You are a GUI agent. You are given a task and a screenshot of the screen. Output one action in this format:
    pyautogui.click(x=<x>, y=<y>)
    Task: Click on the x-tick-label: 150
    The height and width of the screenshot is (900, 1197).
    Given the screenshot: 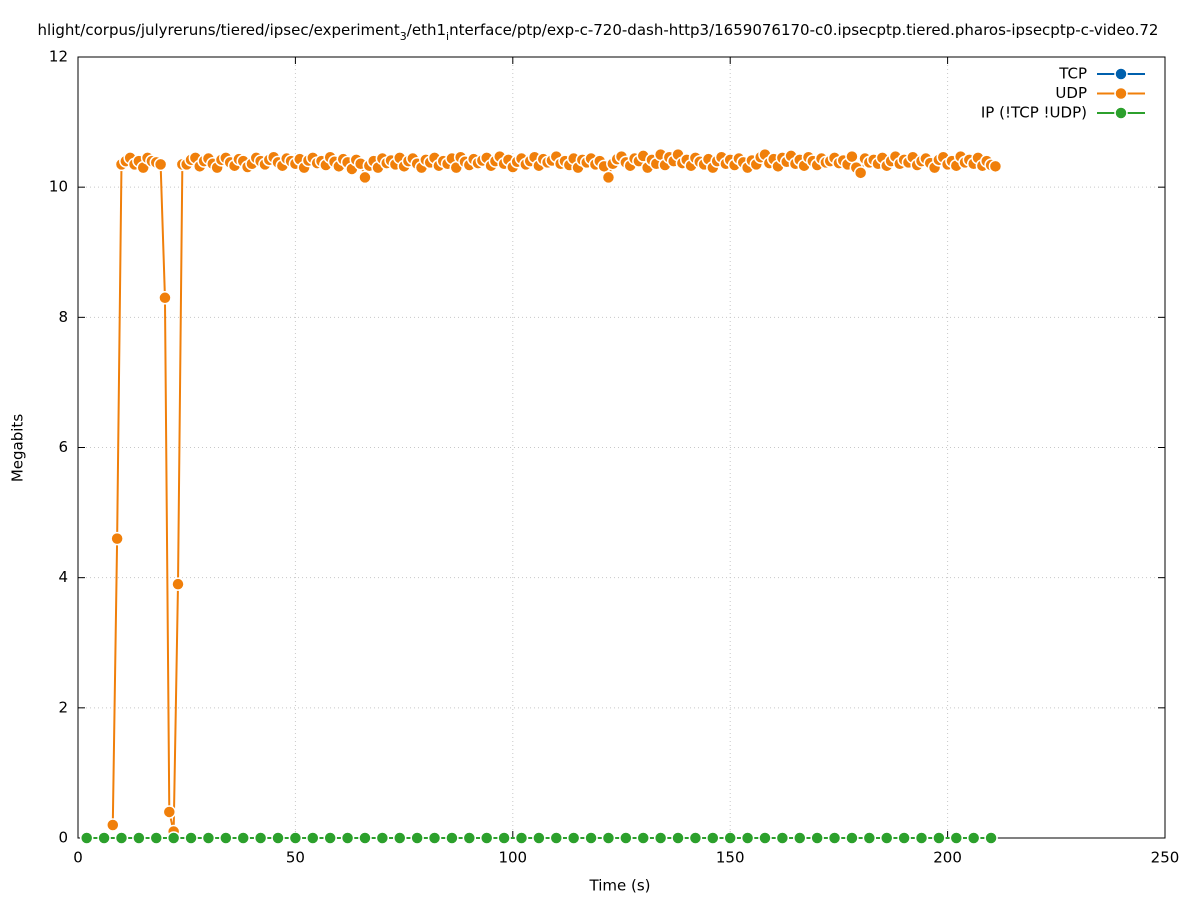 What is the action you would take?
    pyautogui.click(x=730, y=858)
    